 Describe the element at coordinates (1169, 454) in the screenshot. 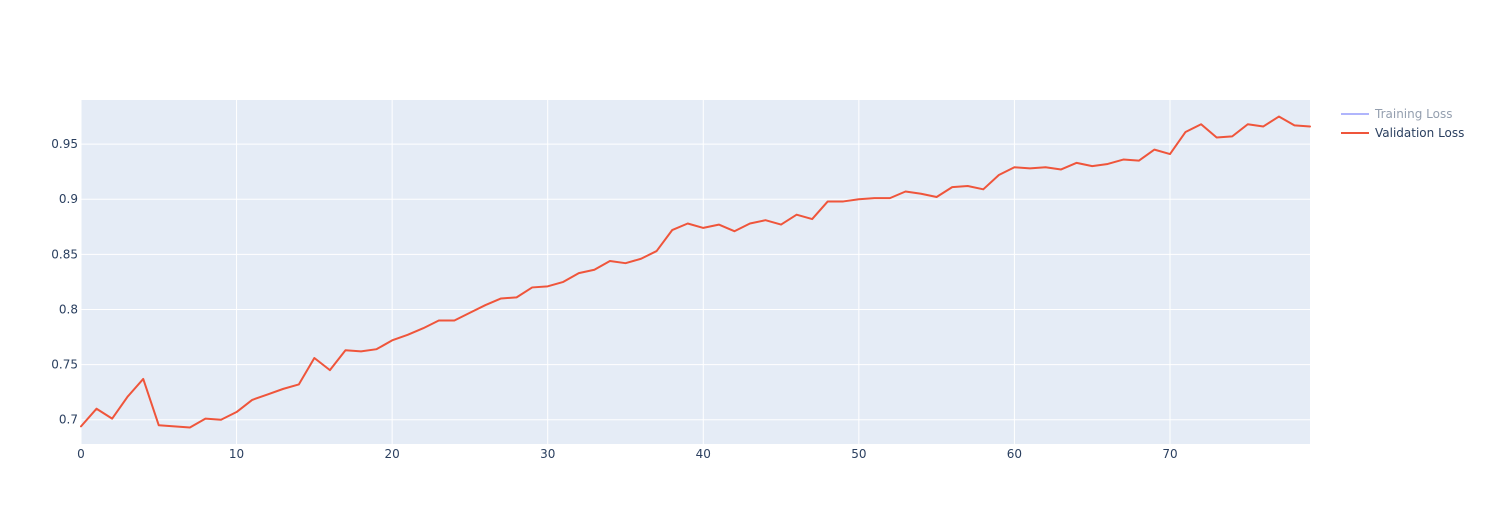

I see `x-tick-label: 70` at that location.